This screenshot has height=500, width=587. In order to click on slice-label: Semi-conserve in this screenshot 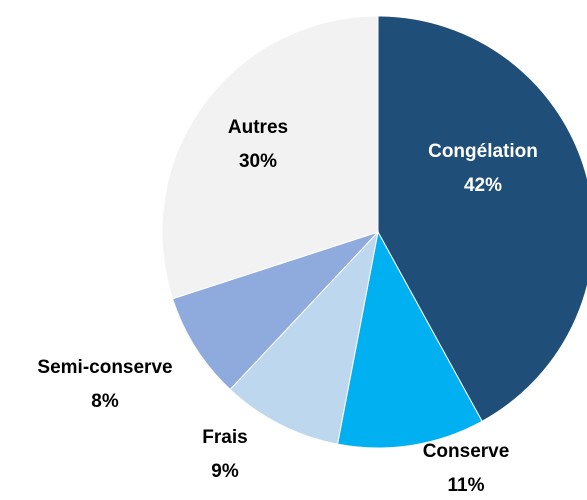, I will do `click(104, 367)`.